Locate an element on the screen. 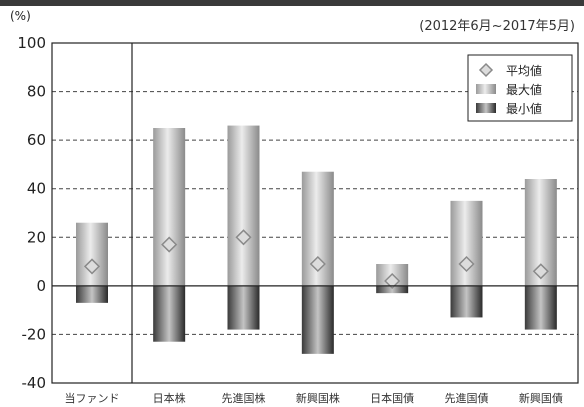 This screenshot has height=407, width=584. y-tick-label: 20 is located at coordinates (36, 237).